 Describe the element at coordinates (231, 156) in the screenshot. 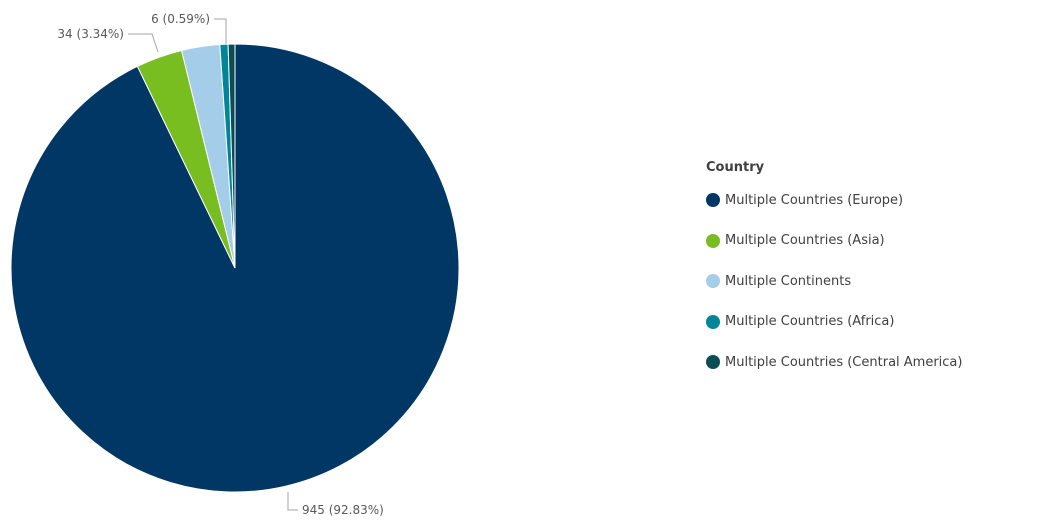

I see `pie-slice-multiple-countries-central-america` at that location.